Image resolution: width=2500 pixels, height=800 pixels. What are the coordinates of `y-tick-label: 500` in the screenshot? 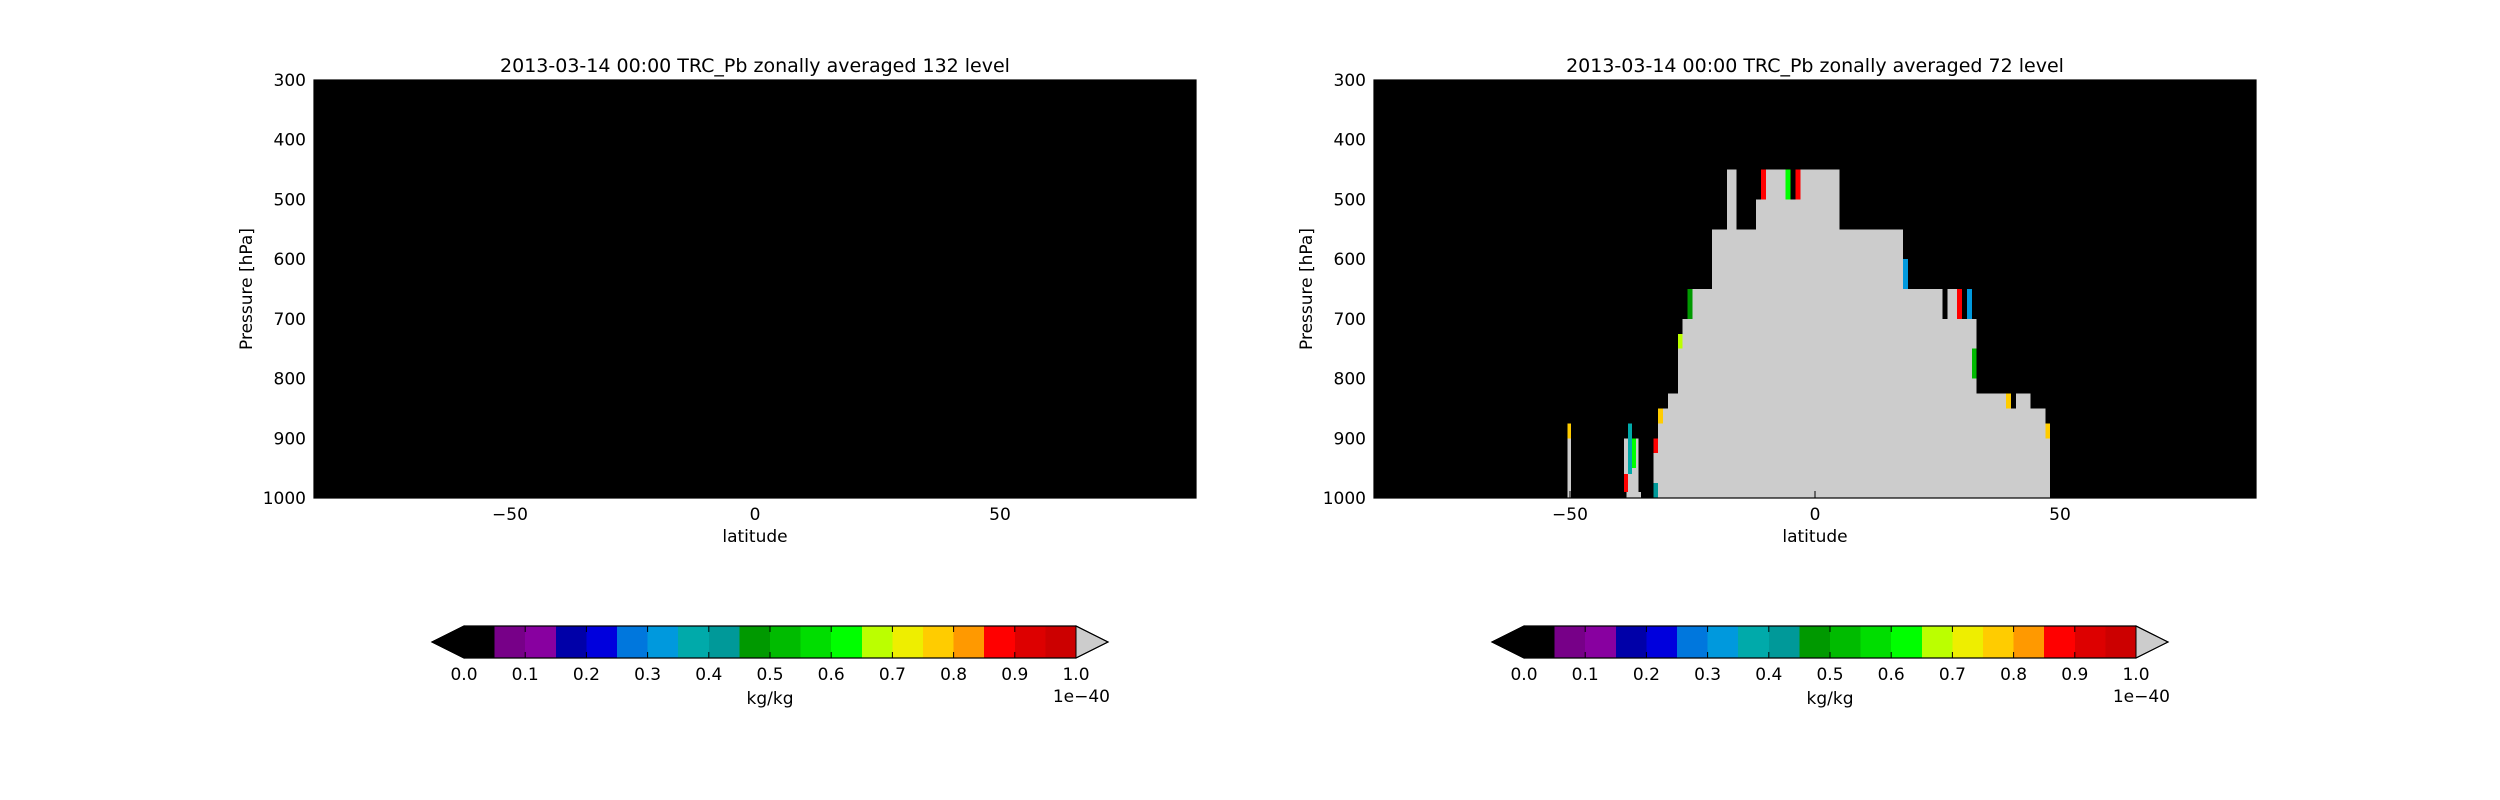 It's located at (1350, 200).